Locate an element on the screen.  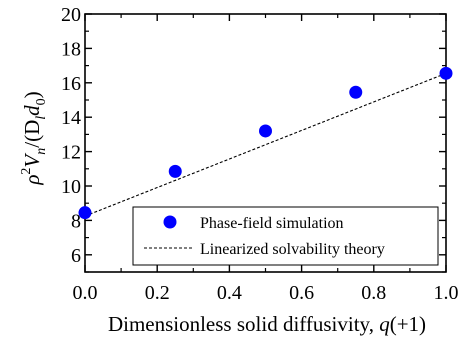
legend-box is located at coordinates (285, 236).